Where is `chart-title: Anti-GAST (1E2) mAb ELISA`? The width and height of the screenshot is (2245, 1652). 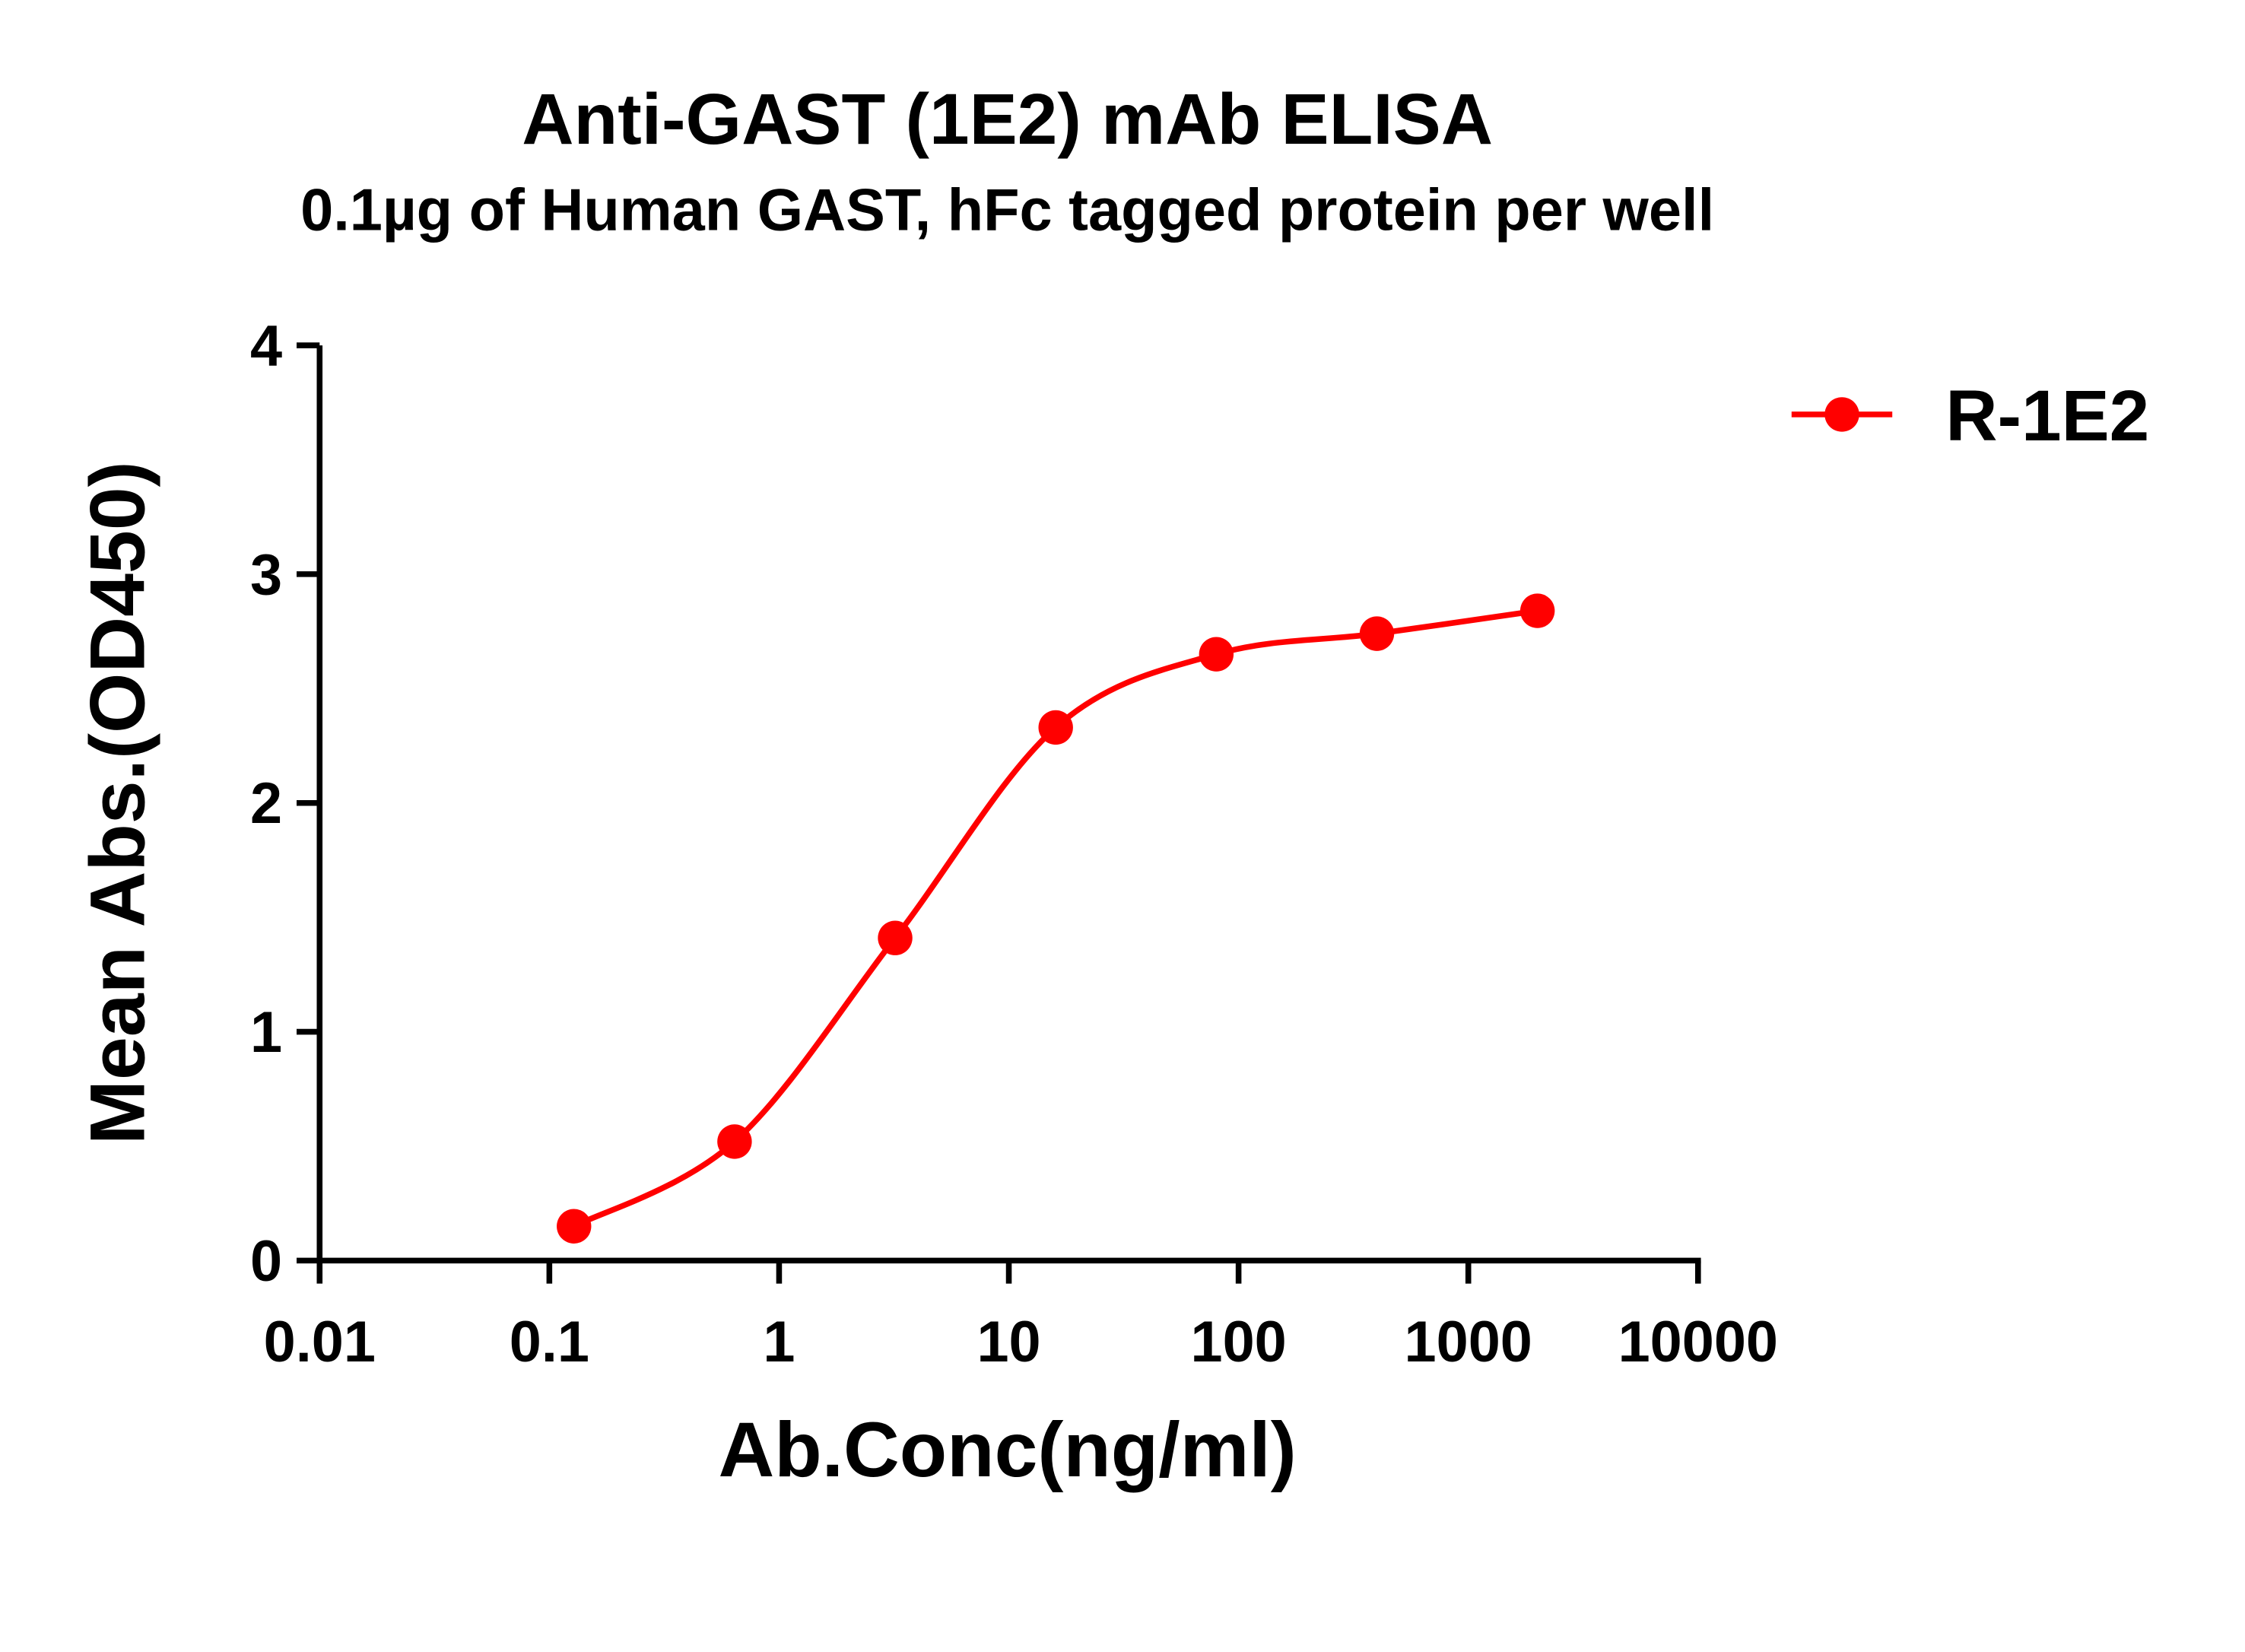 chart-title: Anti-GAST (1E2) mAb ELISA is located at coordinates (1007, 119).